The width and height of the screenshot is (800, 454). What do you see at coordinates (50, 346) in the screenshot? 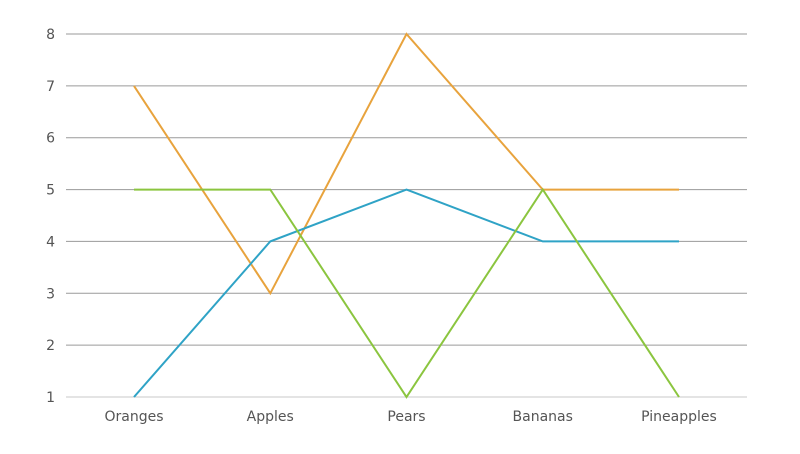
I see `y-tick-label: 2` at bounding box center [50, 346].